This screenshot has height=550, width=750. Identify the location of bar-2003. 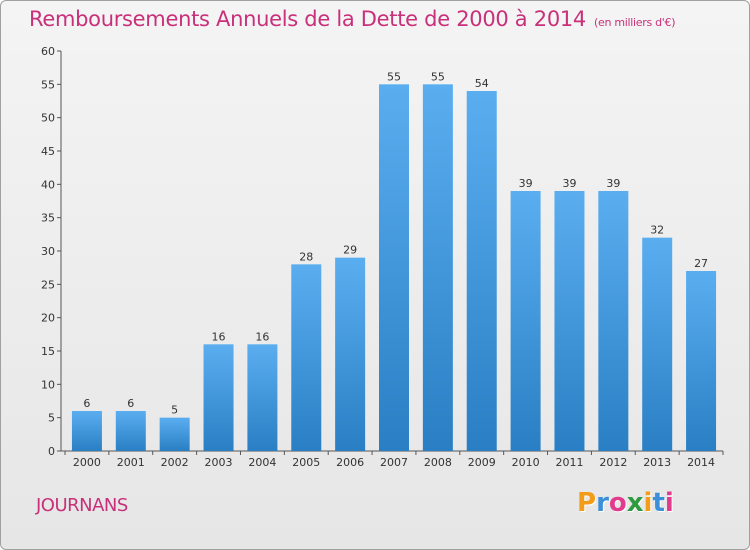
(218, 397).